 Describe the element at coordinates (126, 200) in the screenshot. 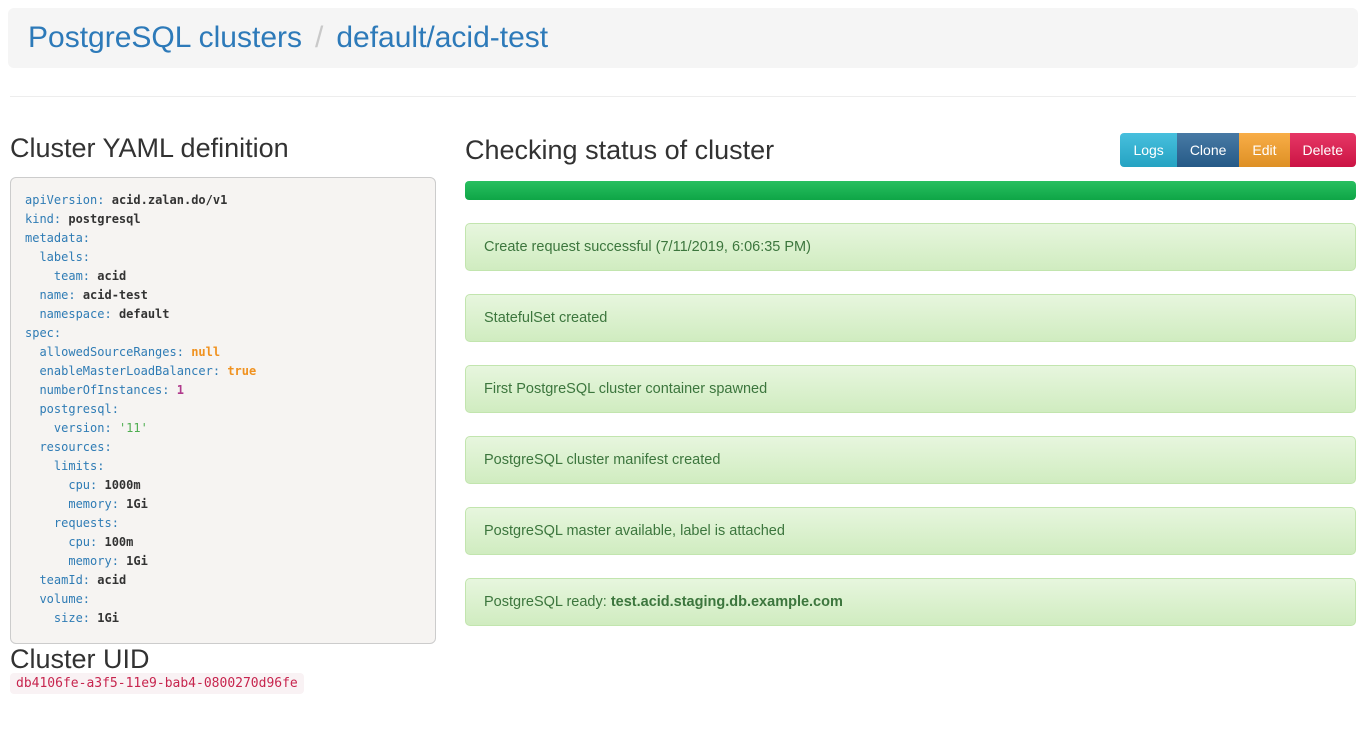

I see `yaml-line: apiVersion: acid.zalan.do/v1` at that location.